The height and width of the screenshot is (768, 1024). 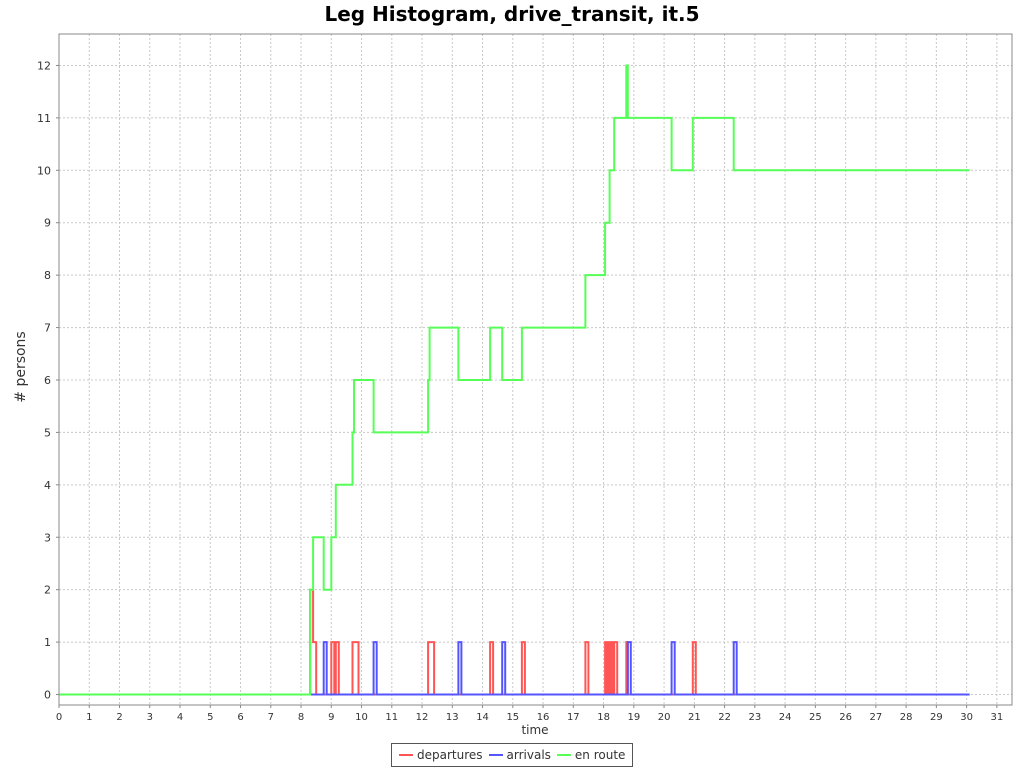 I want to click on x-tick-label: 0, so click(x=59, y=717).